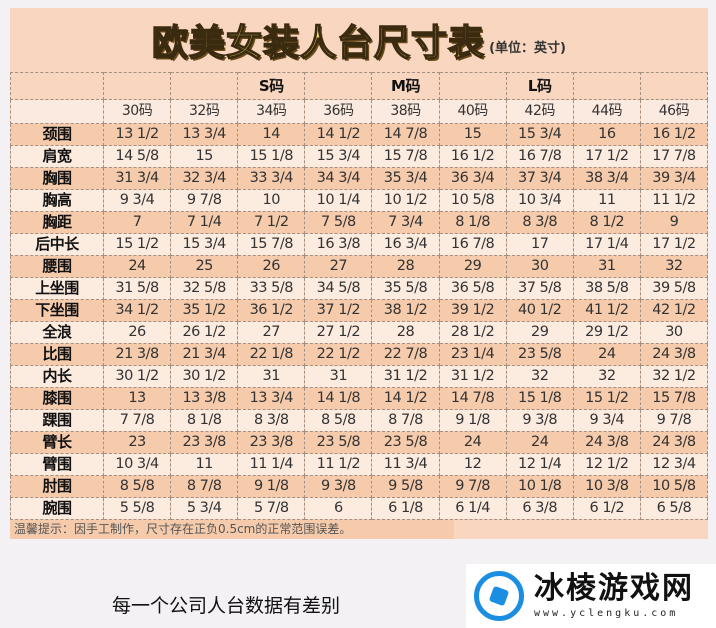 This screenshot has width=716, height=628. What do you see at coordinates (472, 376) in the screenshot?
I see `cell: 31 1/2` at bounding box center [472, 376].